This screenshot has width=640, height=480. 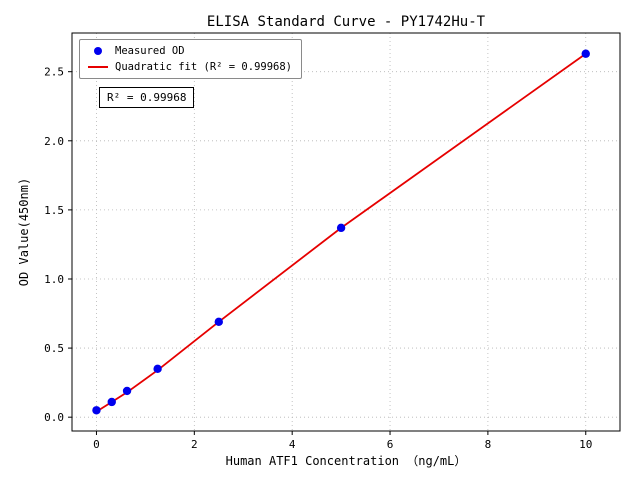 I want to click on legend-label-quadratic-fit: Quadratic fit (R² = 0.99968), so click(x=204, y=67).